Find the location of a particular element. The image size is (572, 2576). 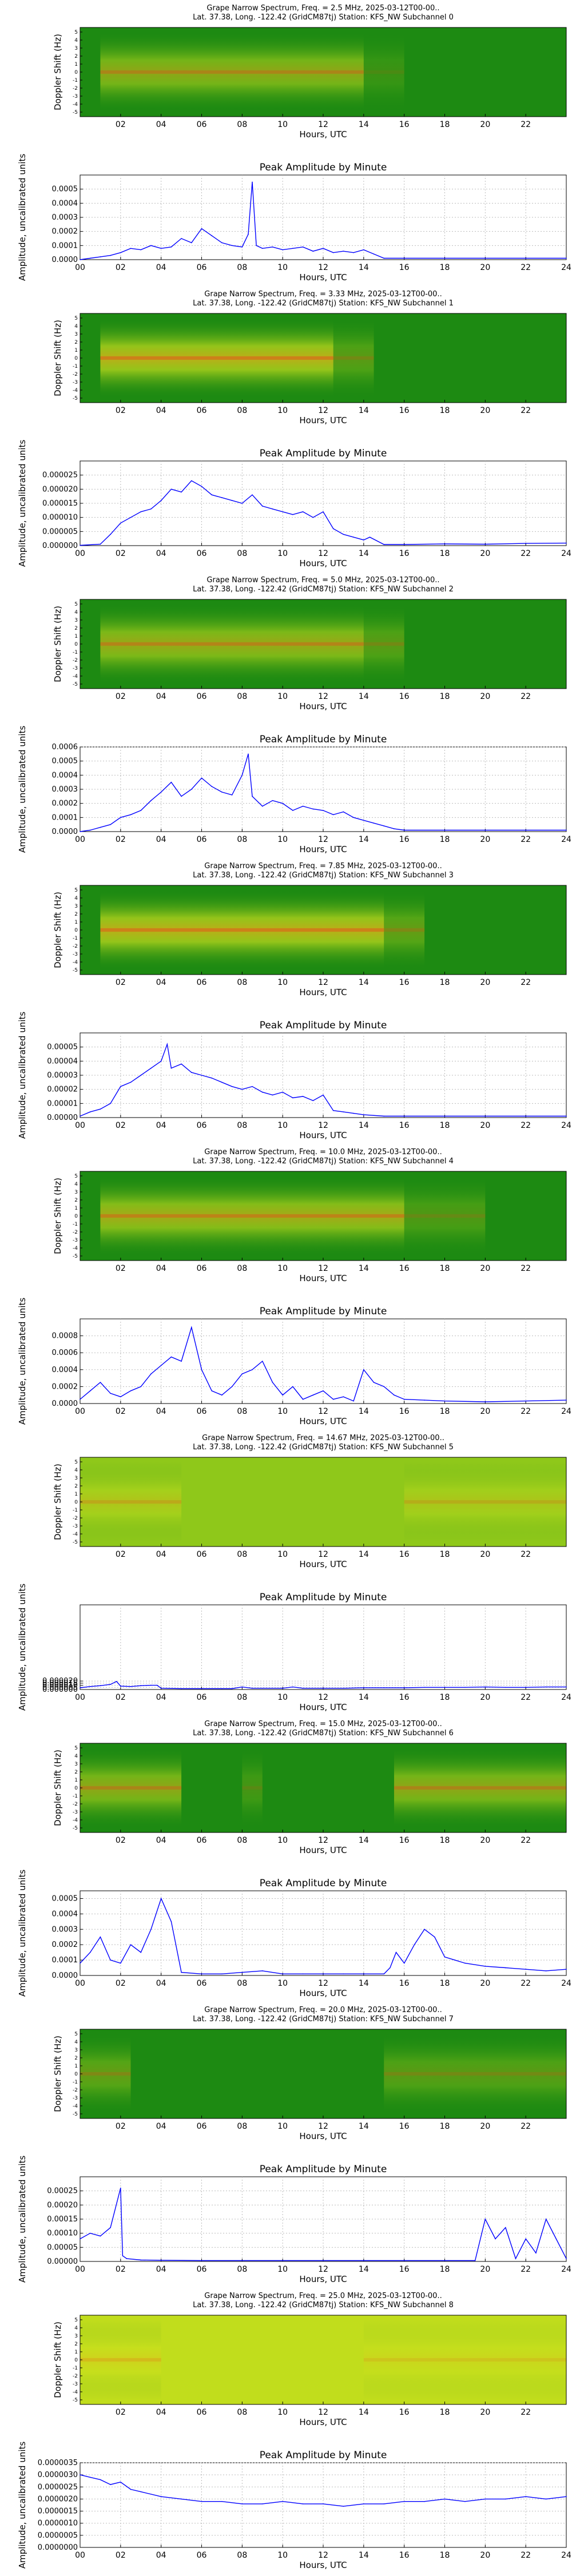

amp-ytick-label: 0.00002 is located at coordinates (62, 1090).